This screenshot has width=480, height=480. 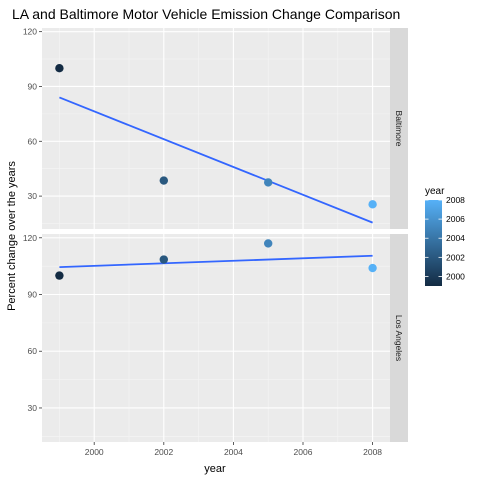 What do you see at coordinates (455, 257) in the screenshot?
I see `legend-label: 2002` at bounding box center [455, 257].